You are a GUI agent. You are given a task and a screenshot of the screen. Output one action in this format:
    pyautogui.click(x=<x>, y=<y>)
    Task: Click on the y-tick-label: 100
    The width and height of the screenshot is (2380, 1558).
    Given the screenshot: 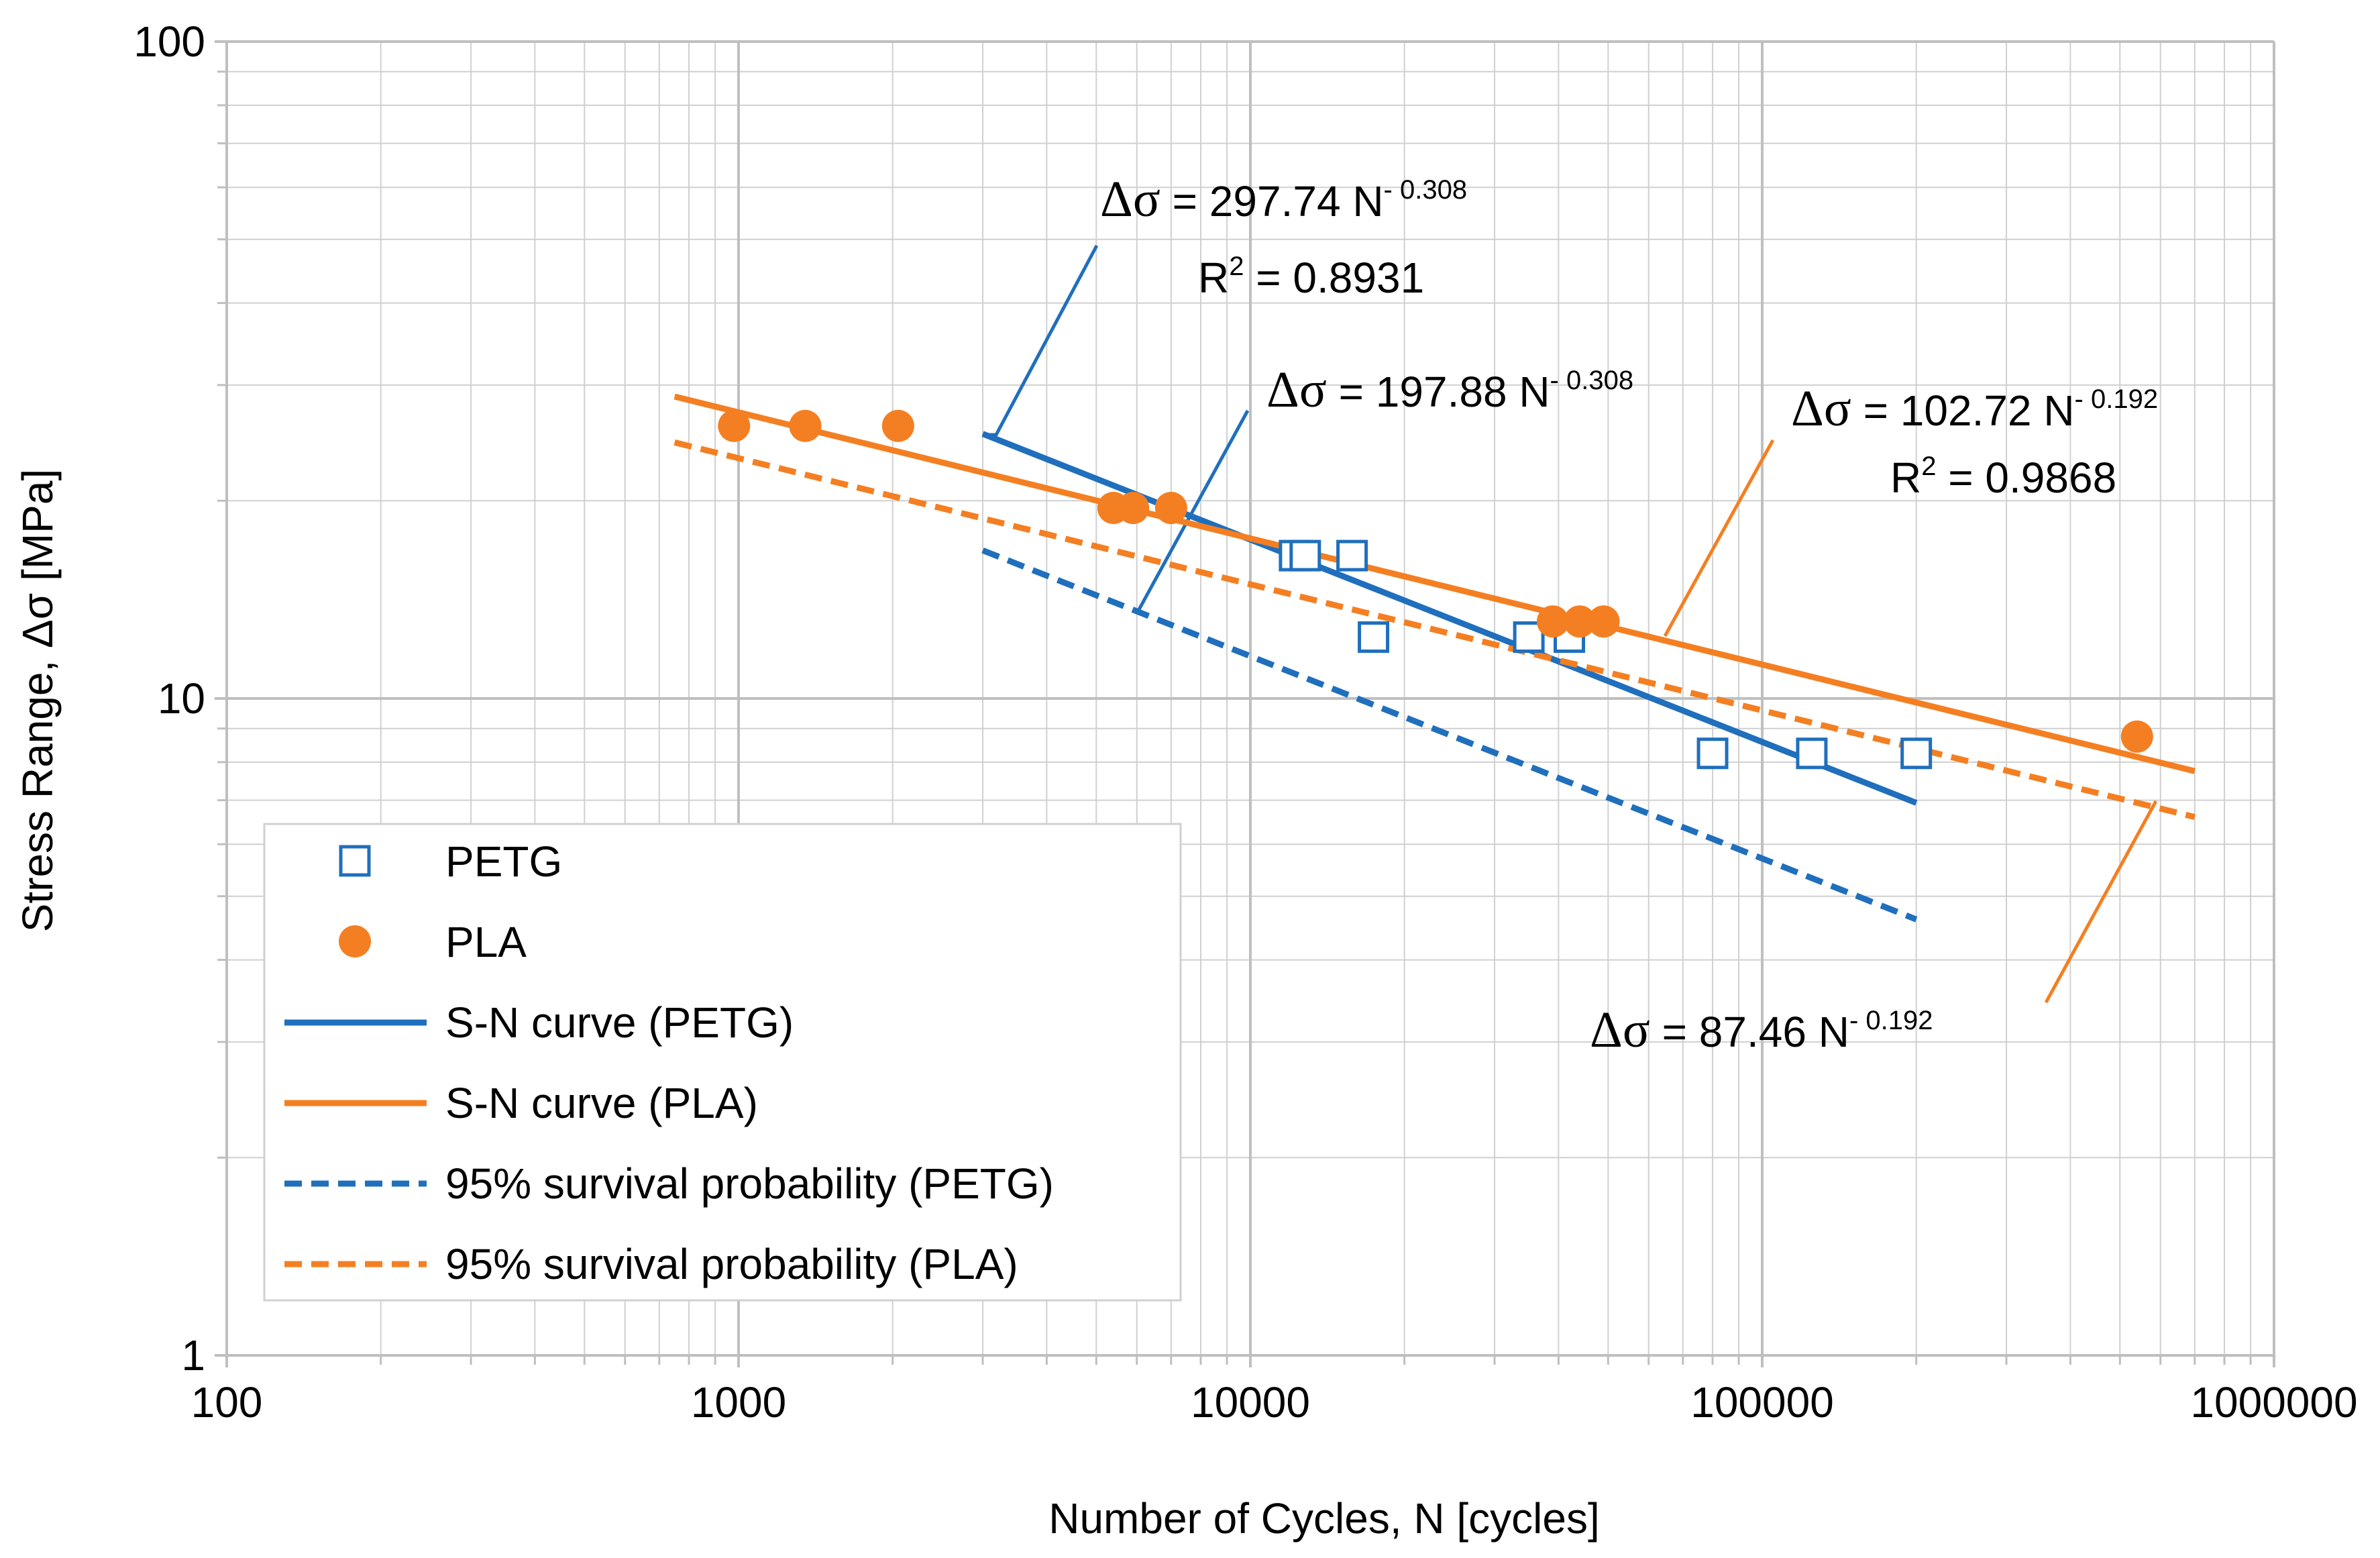 What is the action you would take?
    pyautogui.click(x=169, y=41)
    